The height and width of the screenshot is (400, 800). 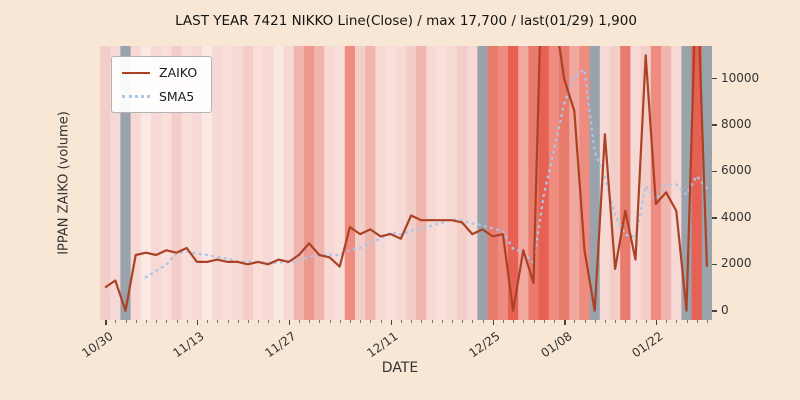 What do you see at coordinates (382, 345) in the screenshot?
I see `x-tick-label: 12/11` at bounding box center [382, 345].